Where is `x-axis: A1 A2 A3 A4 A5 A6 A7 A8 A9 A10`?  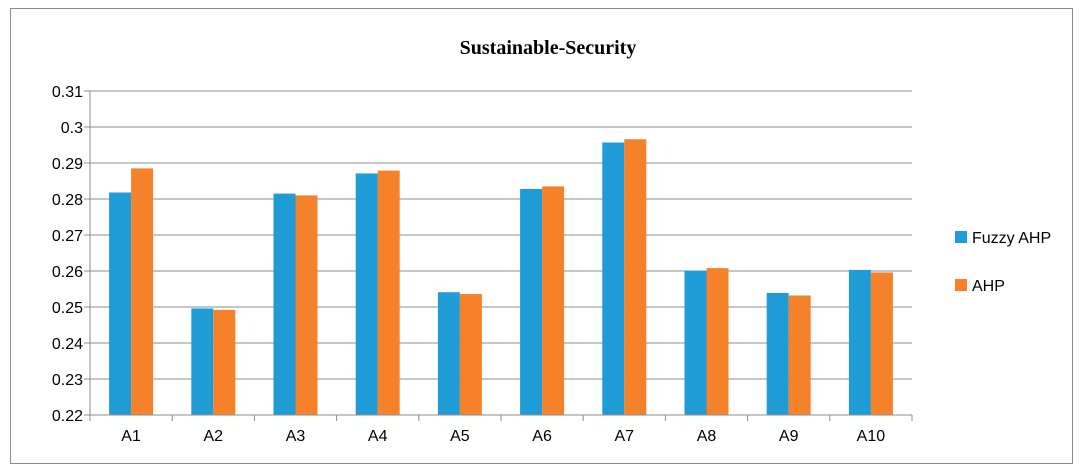 x-axis: A1 A2 A3 A4 A5 A6 A7 A8 A9 A10 is located at coordinates (501, 429).